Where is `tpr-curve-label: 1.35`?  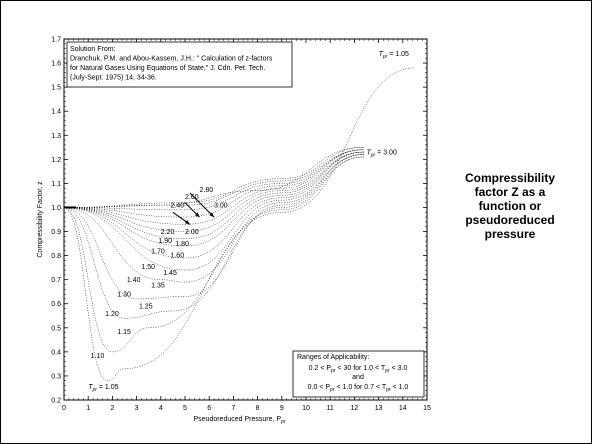 tpr-curve-label: 1.35 is located at coordinates (158, 285).